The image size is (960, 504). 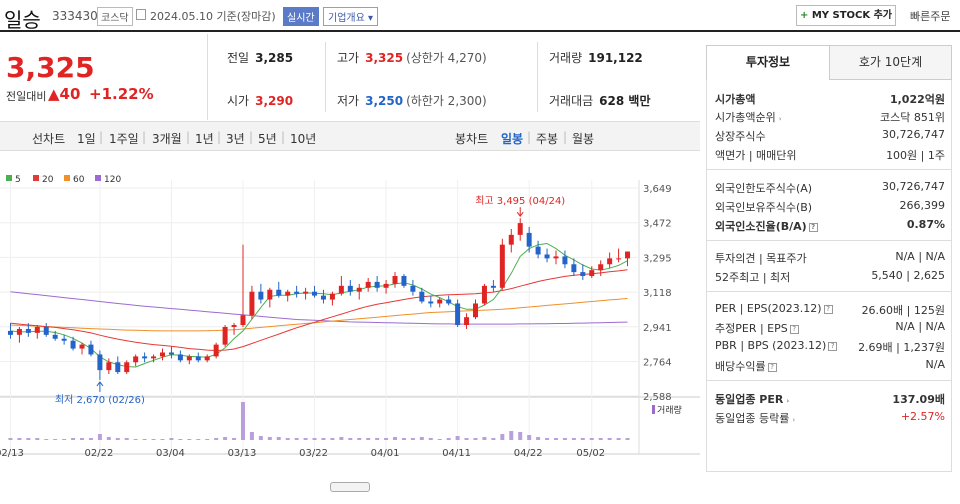 What do you see at coordinates (830, 99) in the screenshot?
I see `row-market-cap: 시가총액 1,022억원` at bounding box center [830, 99].